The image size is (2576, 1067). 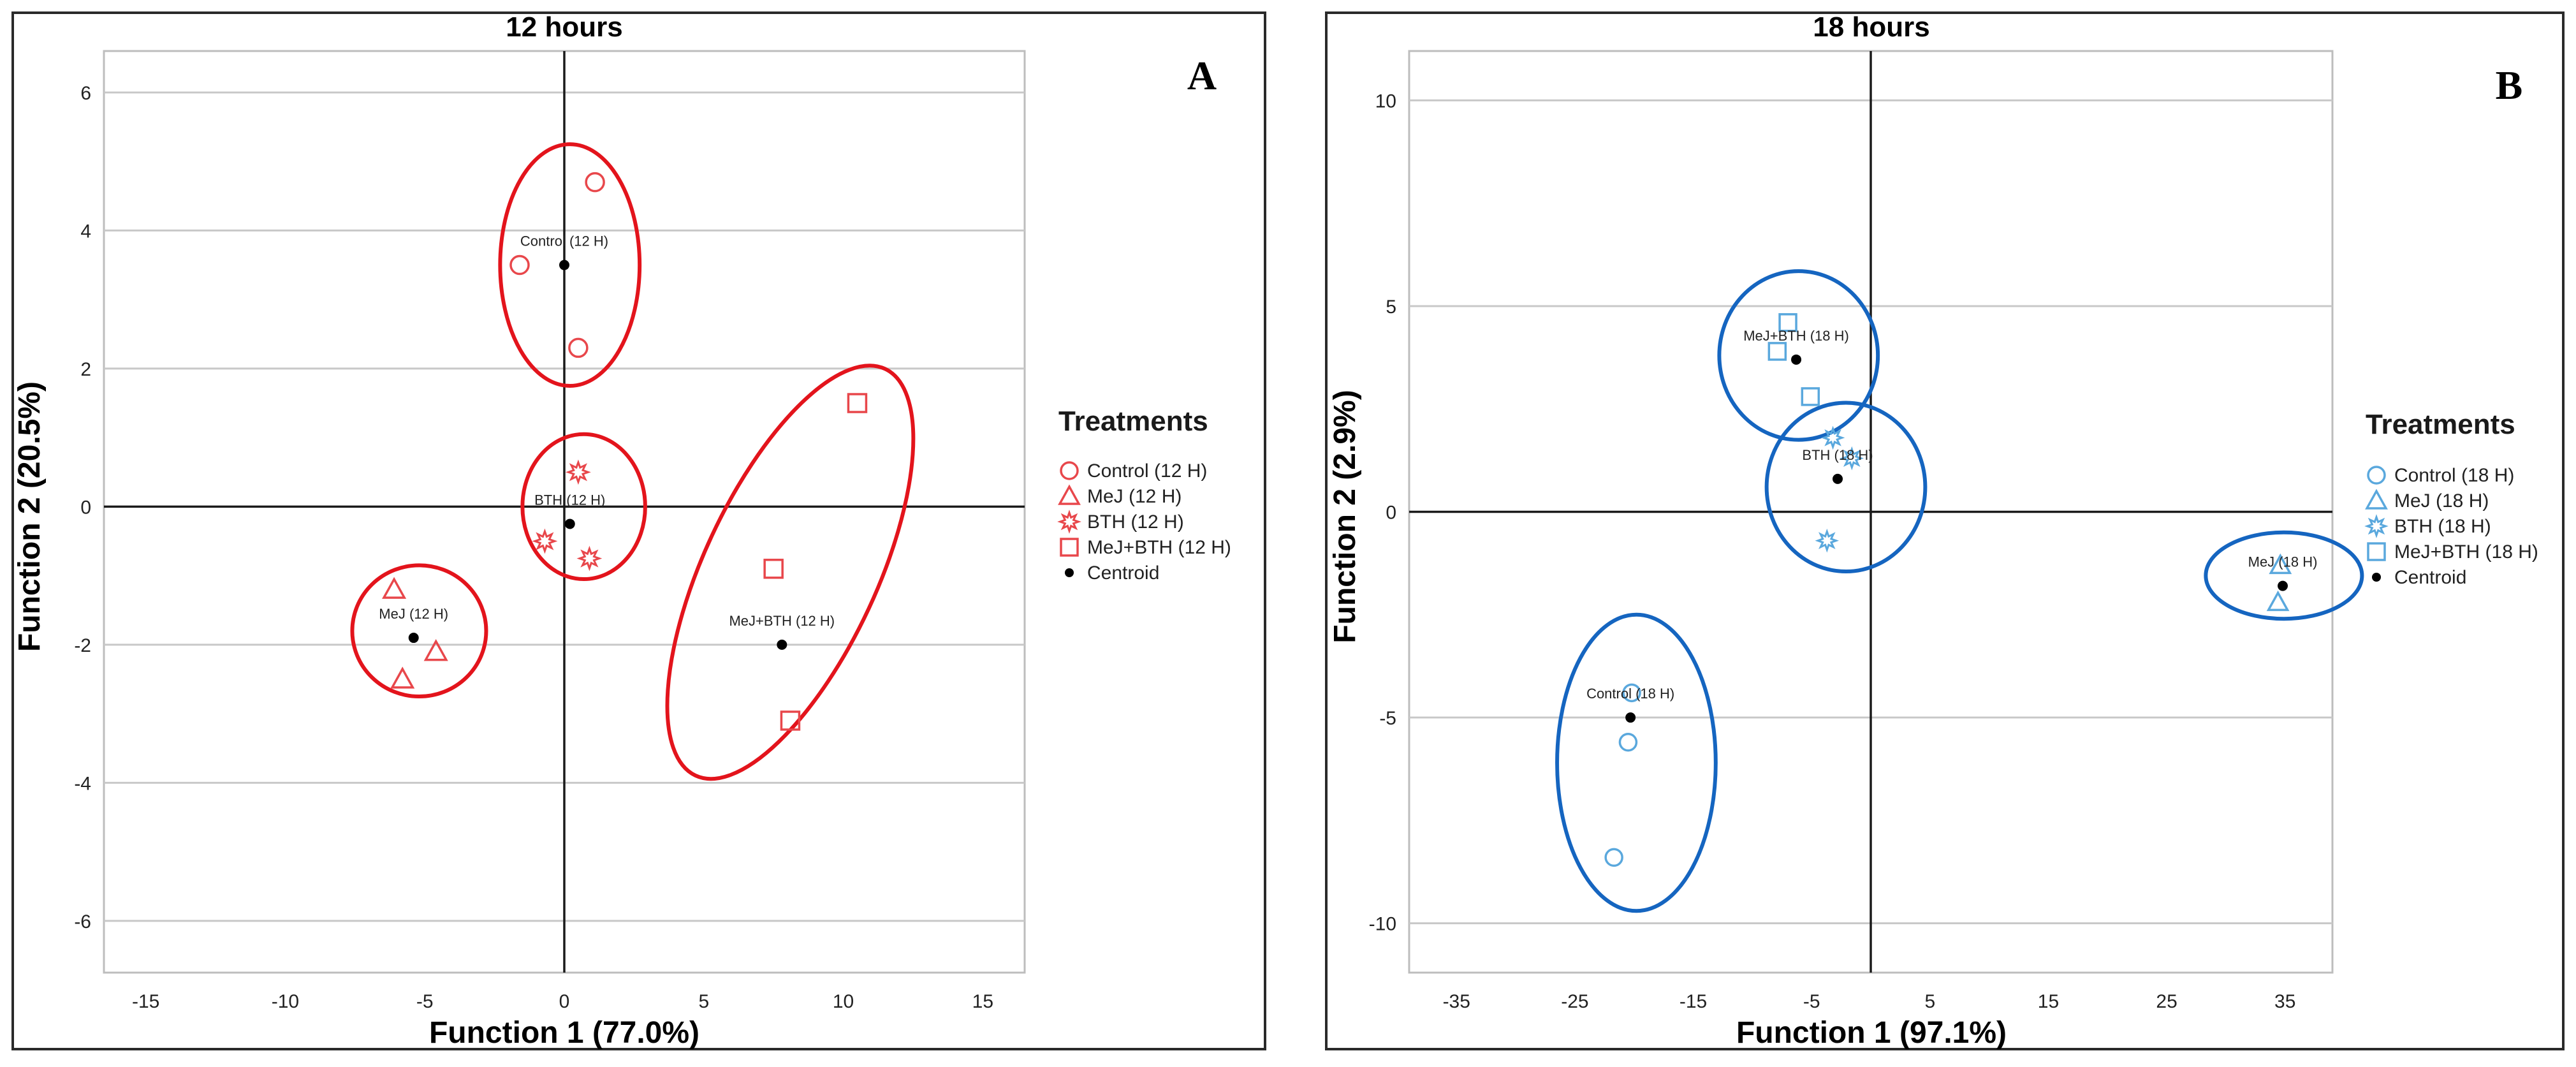 What do you see at coordinates (2454, 476) in the screenshot?
I see `legend-label: Control (18 H)` at bounding box center [2454, 476].